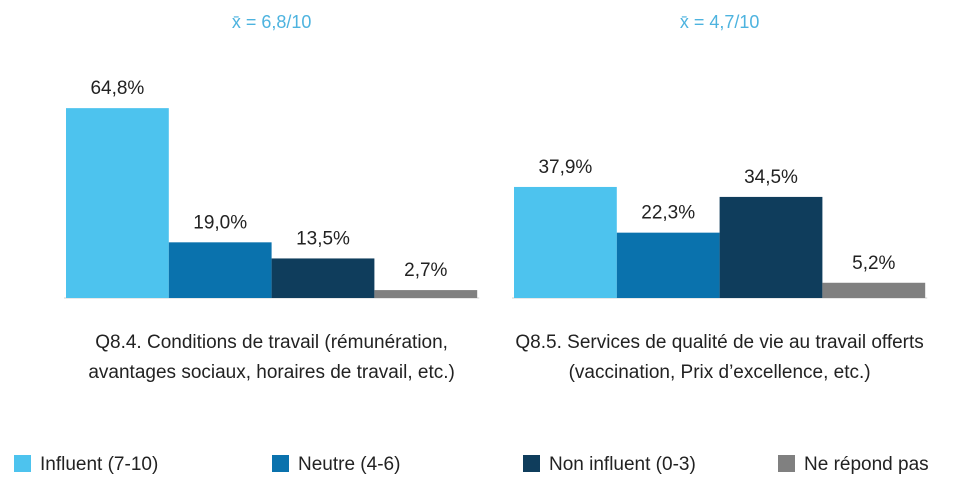 Image resolution: width=953 pixels, height=483 pixels. I want to click on value-label: 2,7%, so click(425, 270).